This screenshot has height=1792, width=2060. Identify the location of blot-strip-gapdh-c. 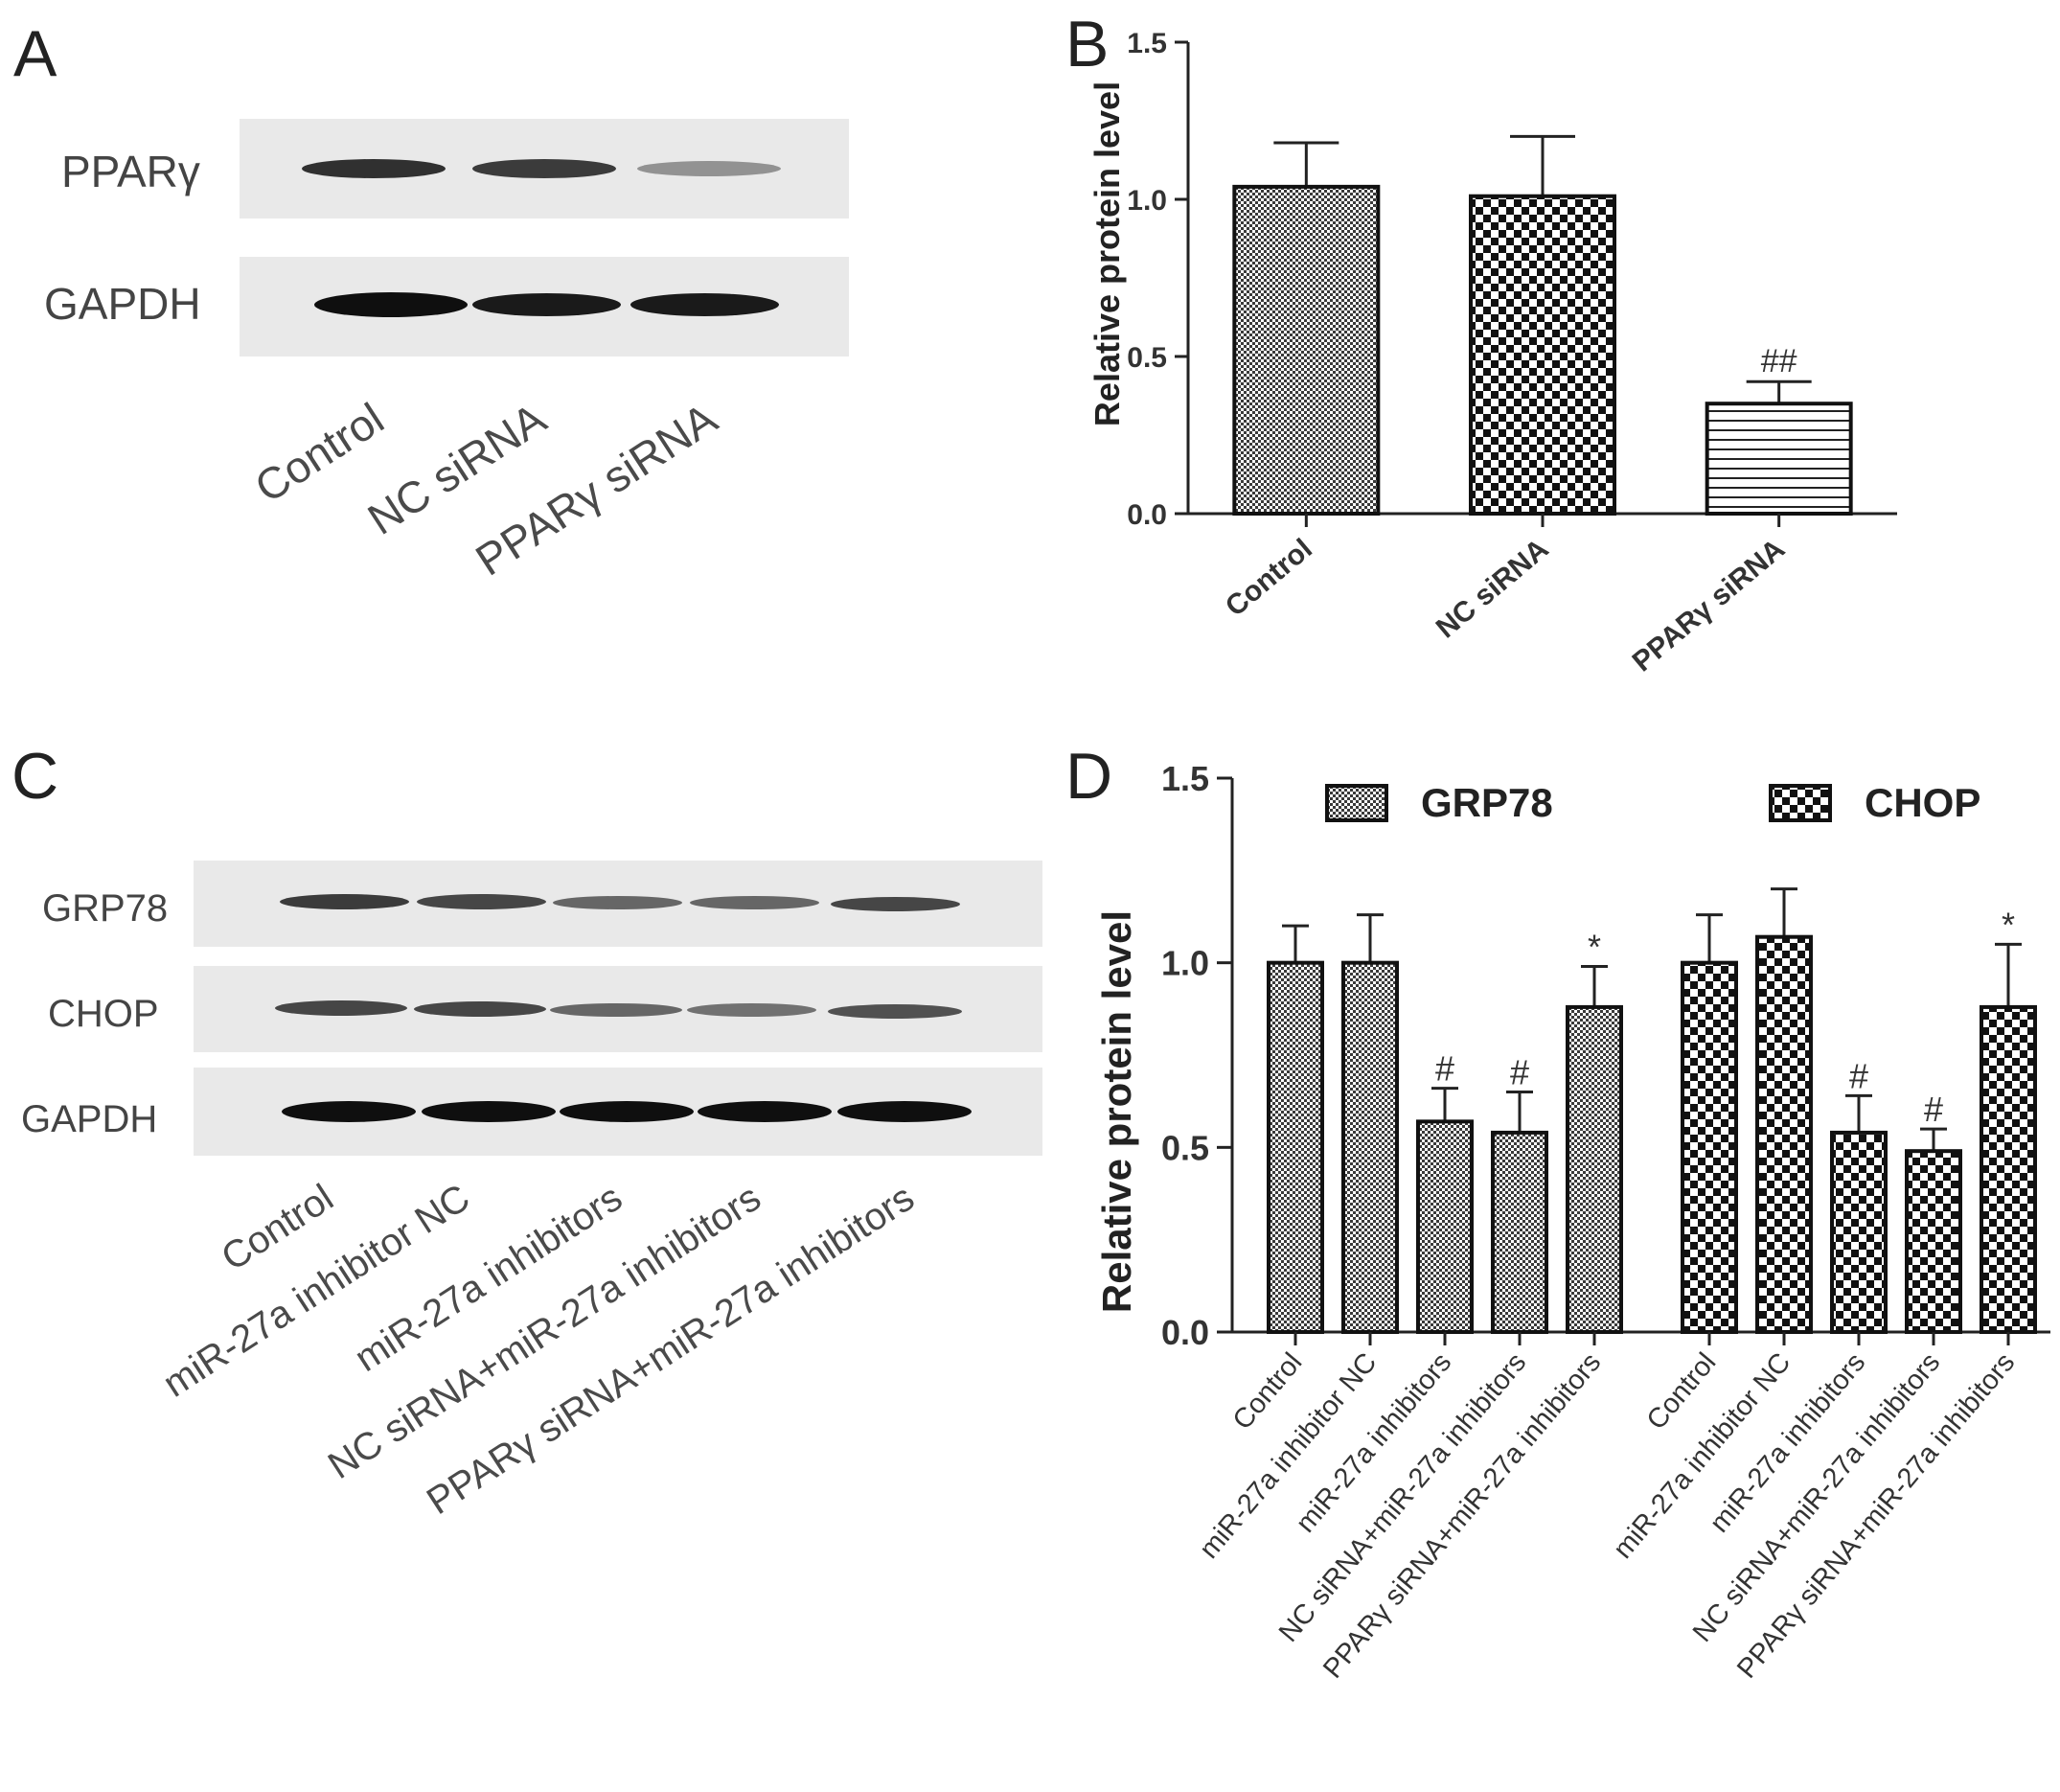
(618, 1112).